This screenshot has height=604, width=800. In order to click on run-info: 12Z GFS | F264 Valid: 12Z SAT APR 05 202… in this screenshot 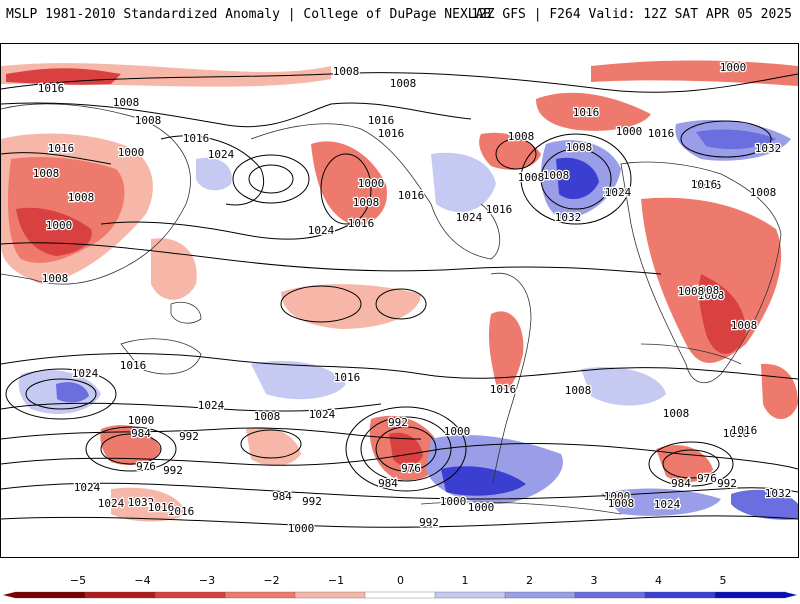, I will do `click(631, 14)`.